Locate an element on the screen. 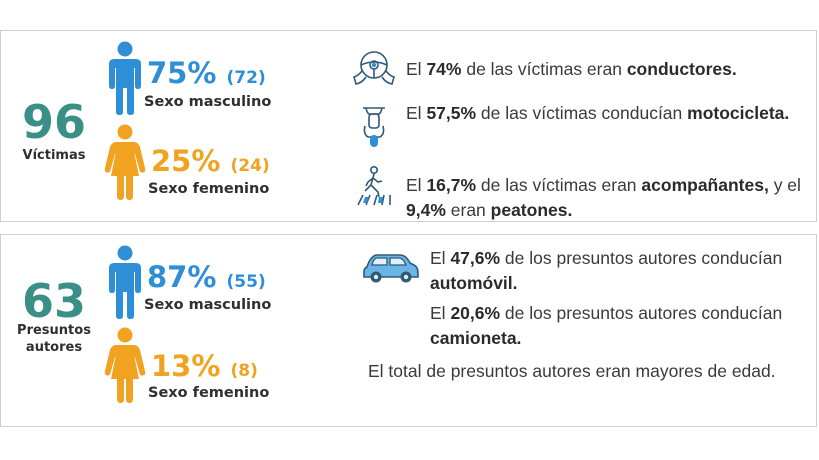  stat-highlight: conductores. is located at coordinates (681, 69).